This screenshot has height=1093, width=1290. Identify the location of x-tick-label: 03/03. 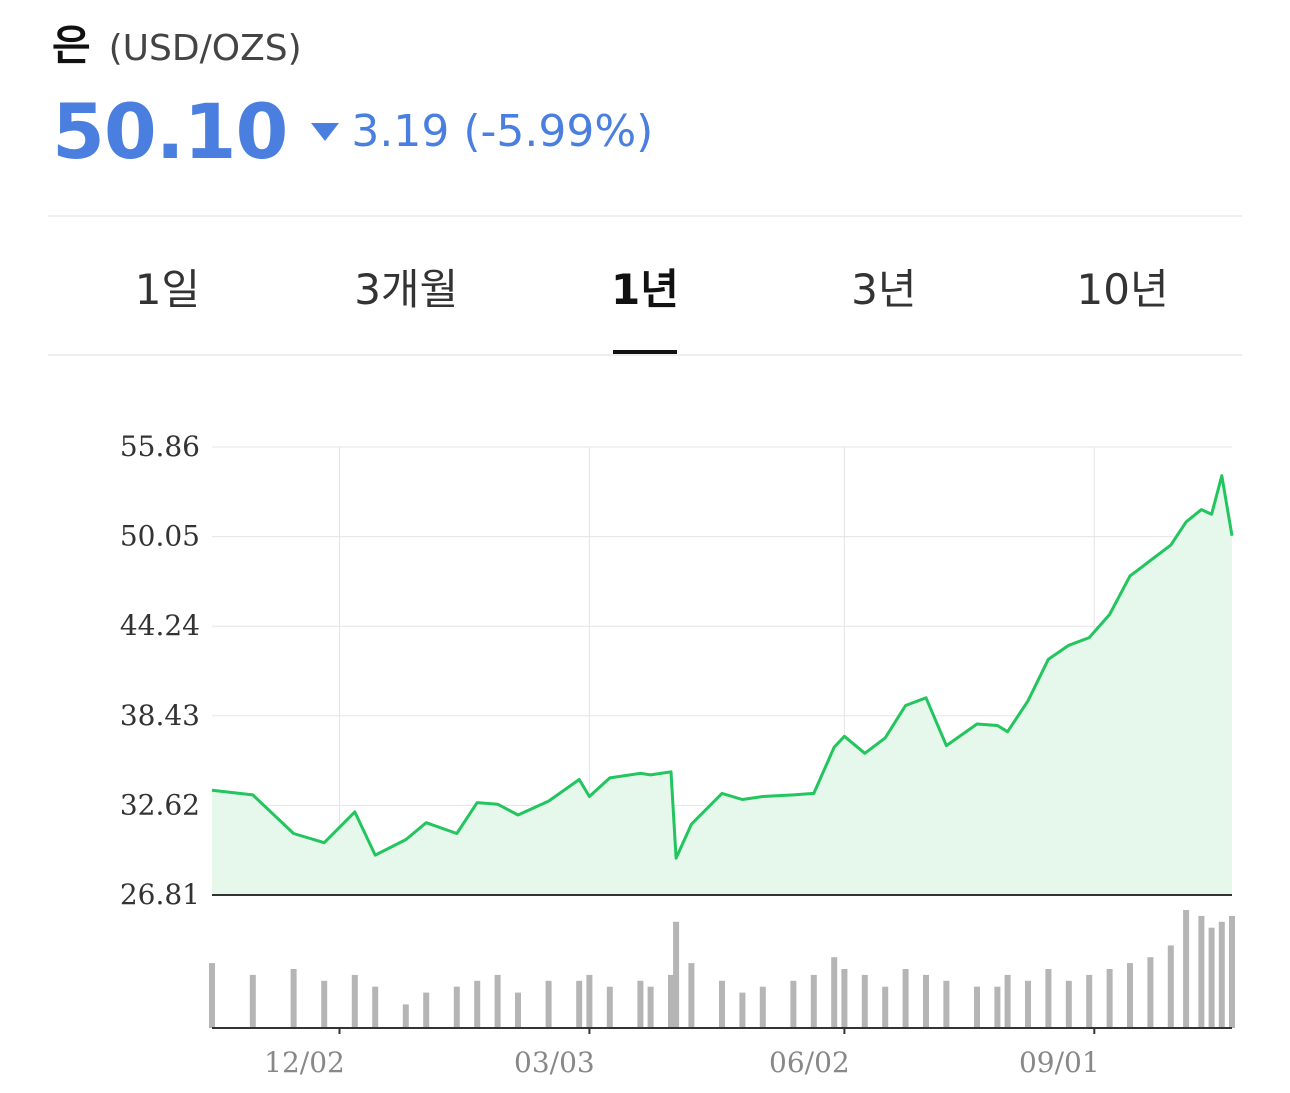
(554, 1062).